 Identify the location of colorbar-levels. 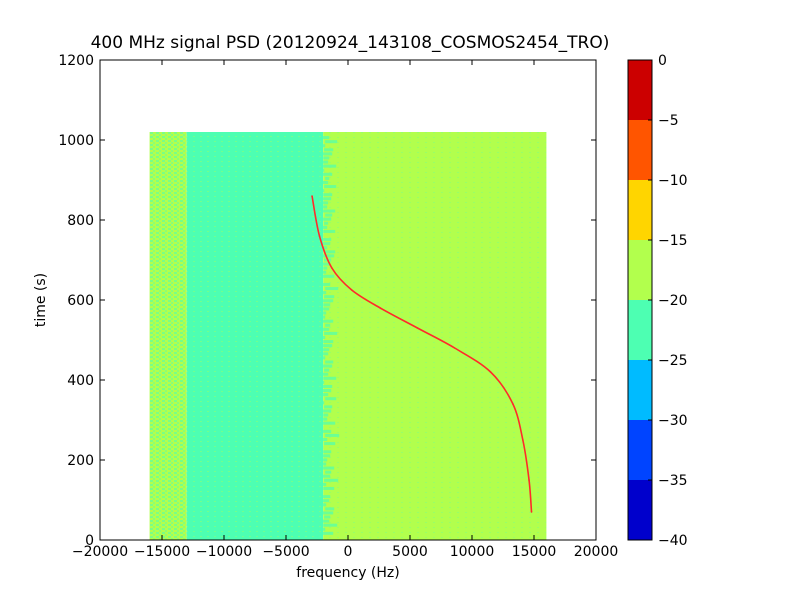
(640, 300).